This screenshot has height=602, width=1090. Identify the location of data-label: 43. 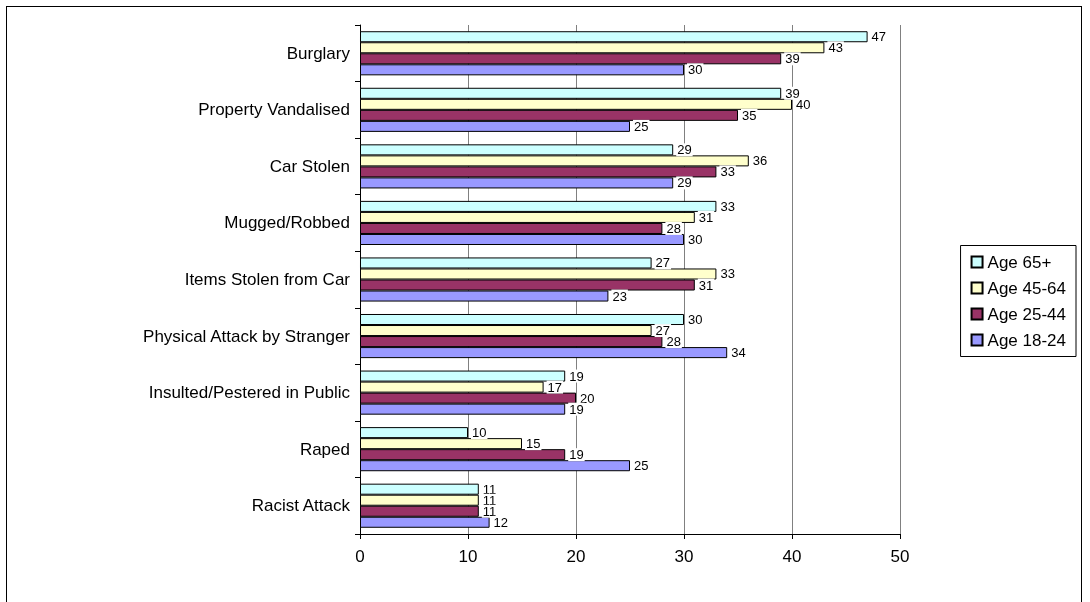
(835, 48).